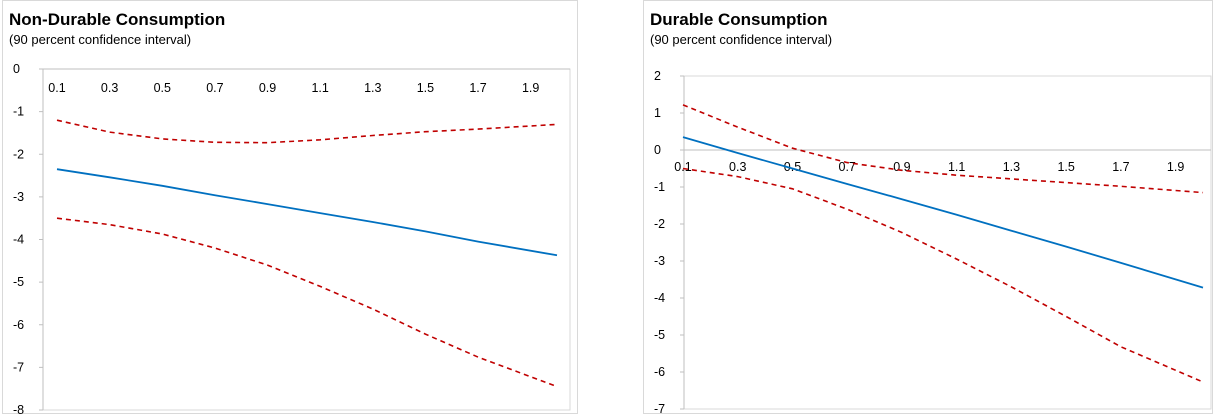 This screenshot has height=416, width=1215. Describe the element at coordinates (117, 19) in the screenshot. I see `chart-title: Non-Durable Consumption` at that location.